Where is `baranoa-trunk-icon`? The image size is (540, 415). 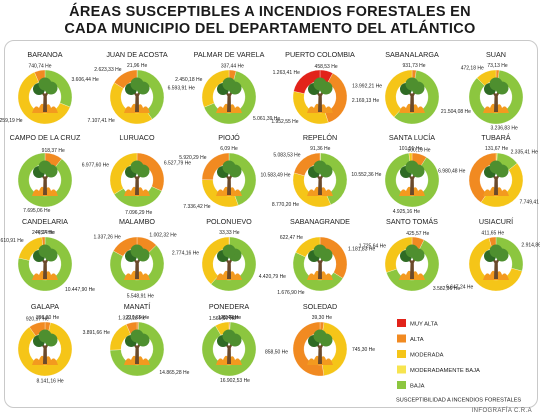 baranoa-trunk-icon is located at coordinates (45, 100).